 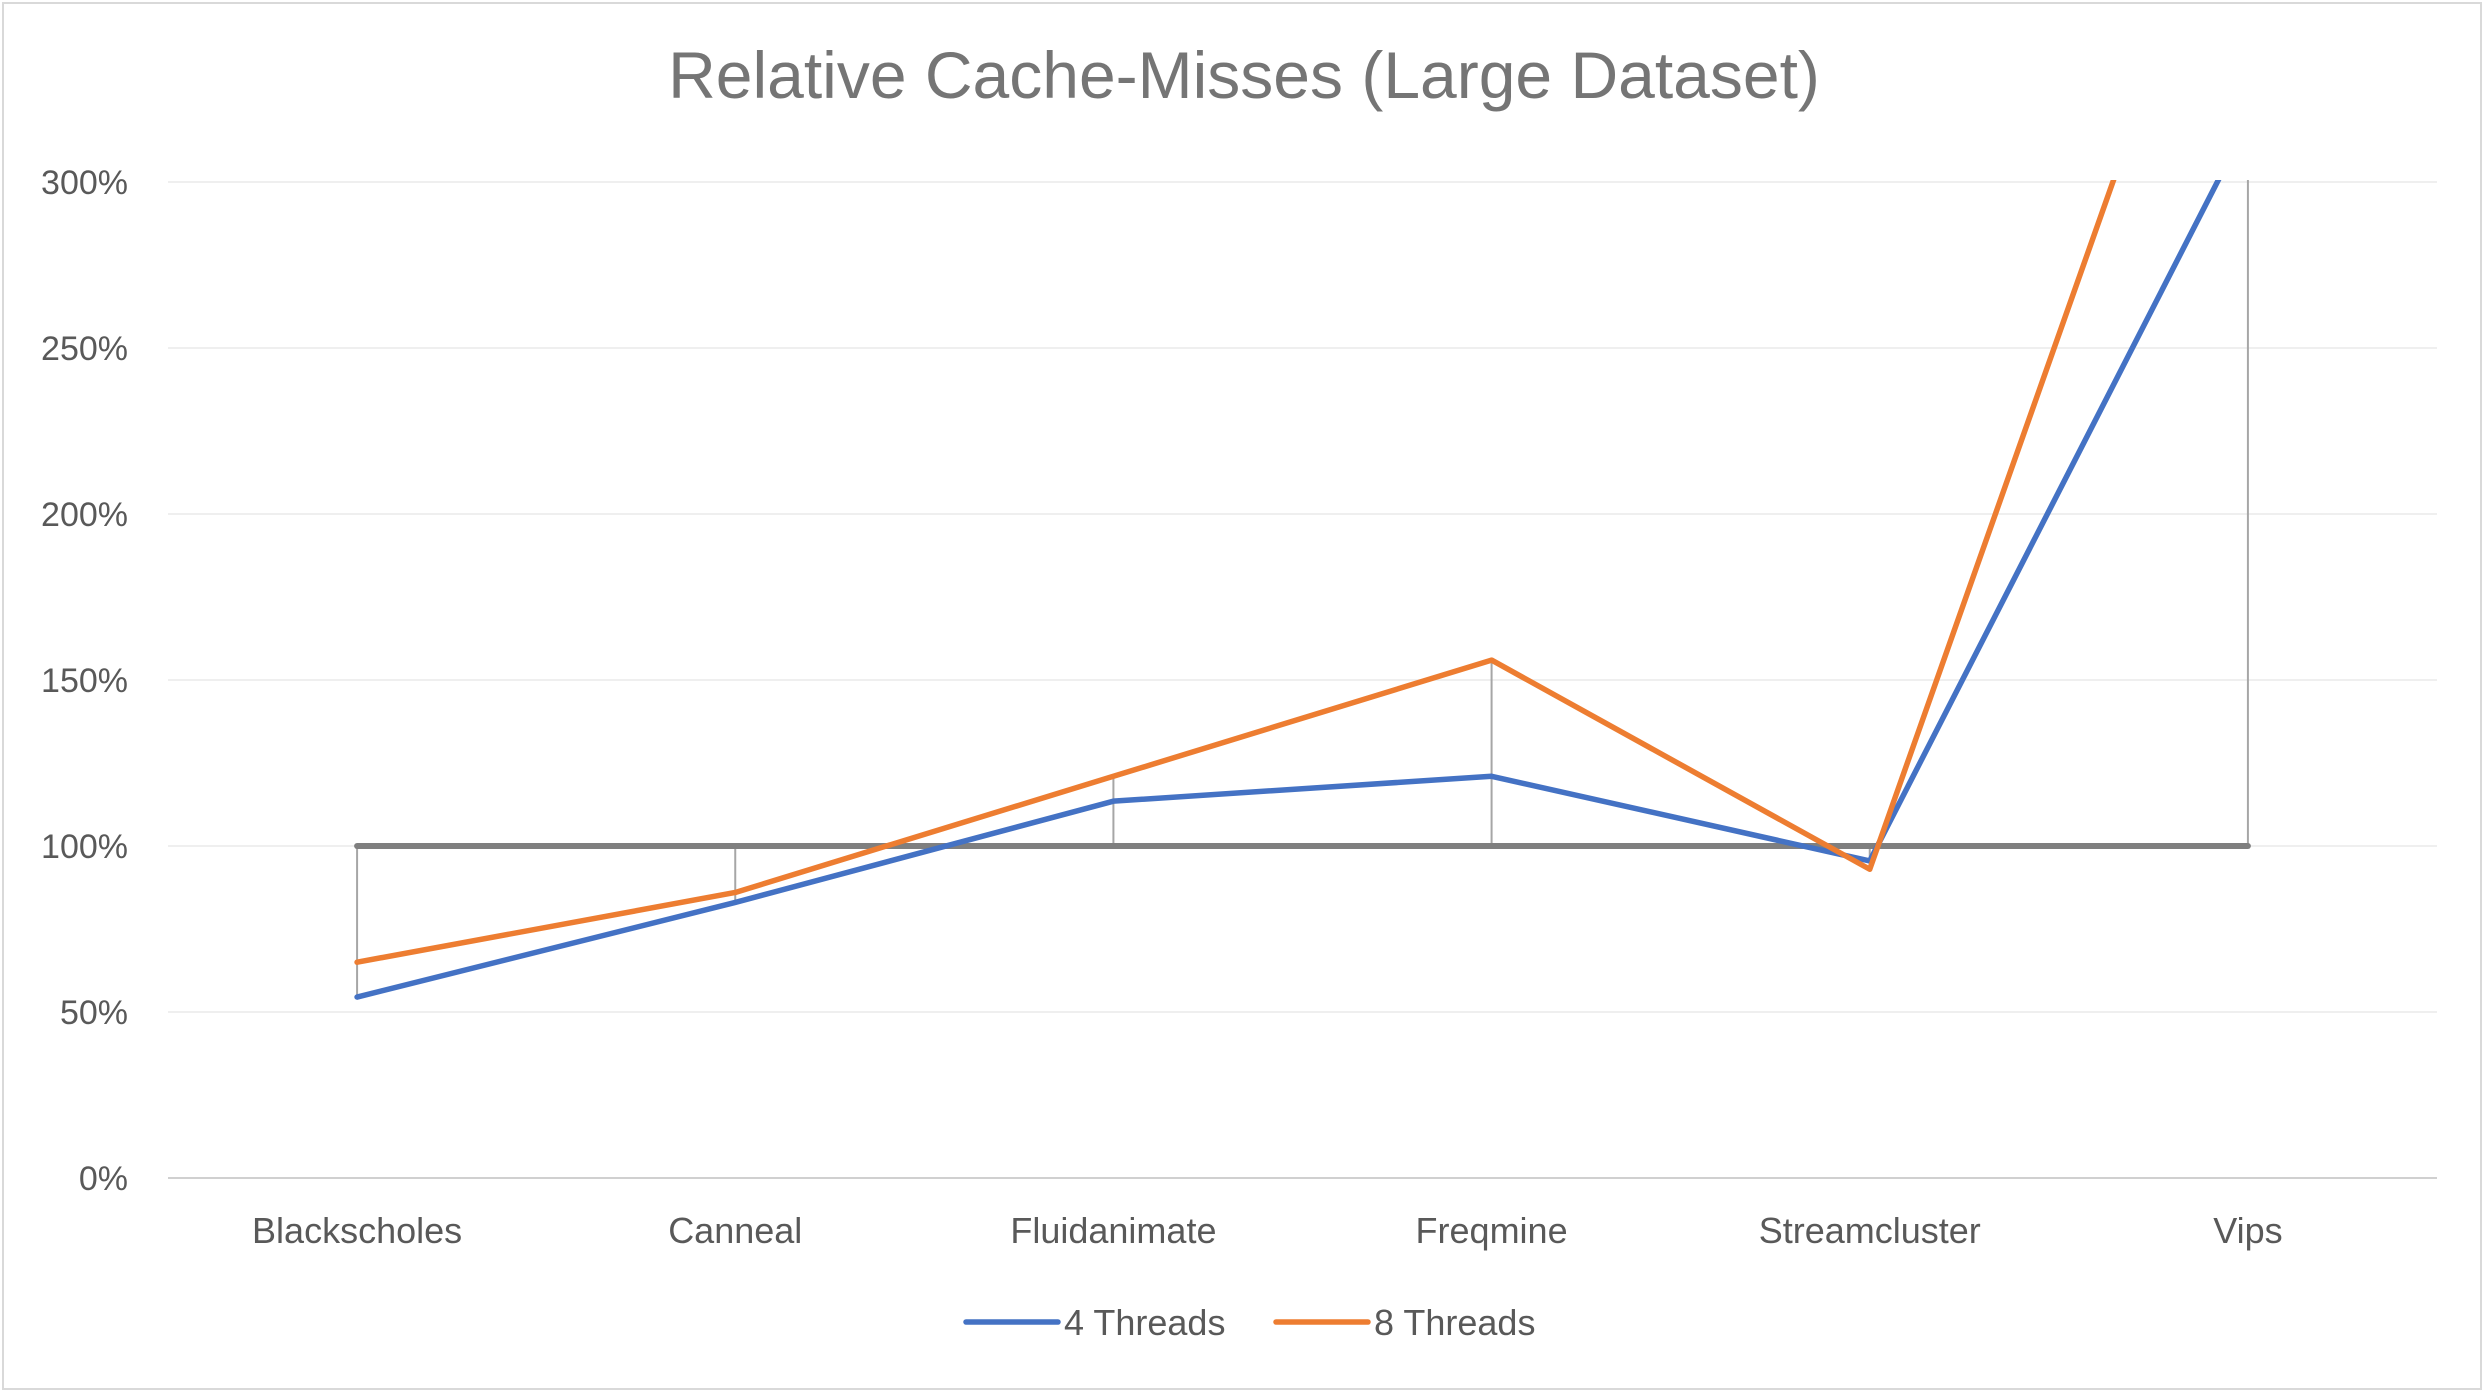 I want to click on x-tick-label: Vips, so click(x=2247, y=1230).